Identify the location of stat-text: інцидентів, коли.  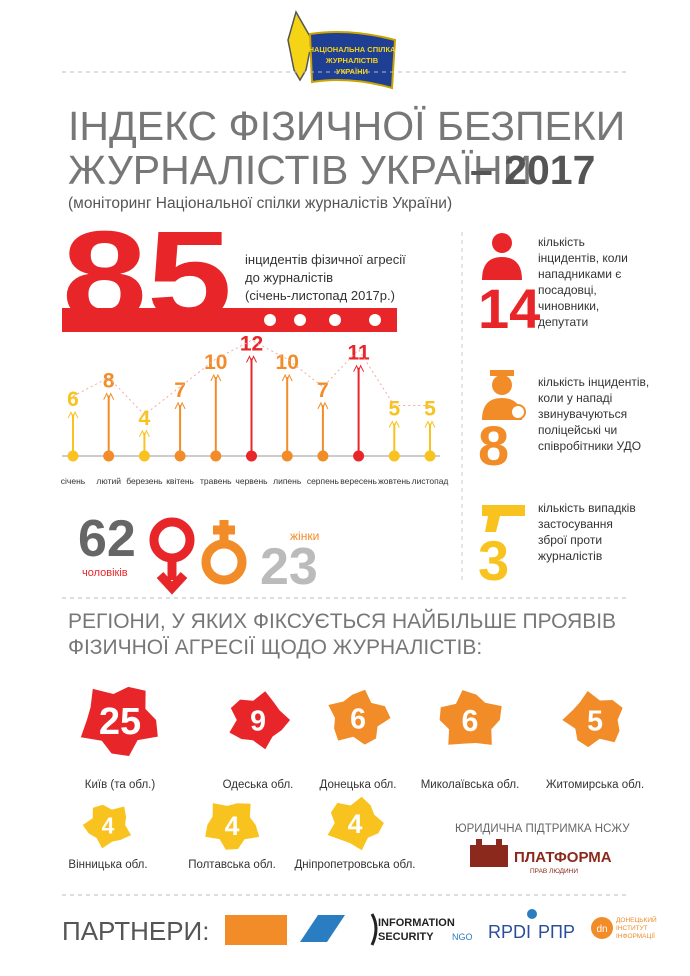
(583, 258).